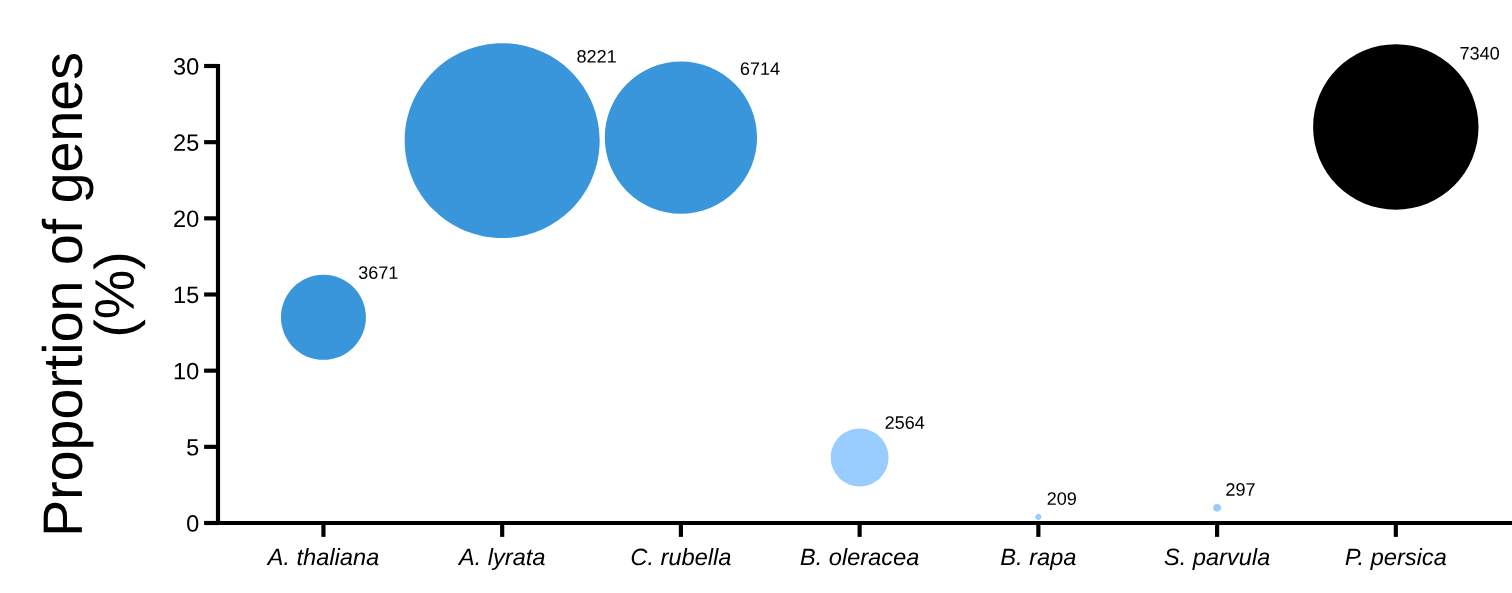  I want to click on x-tick-label: B. rapa, so click(1038, 559).